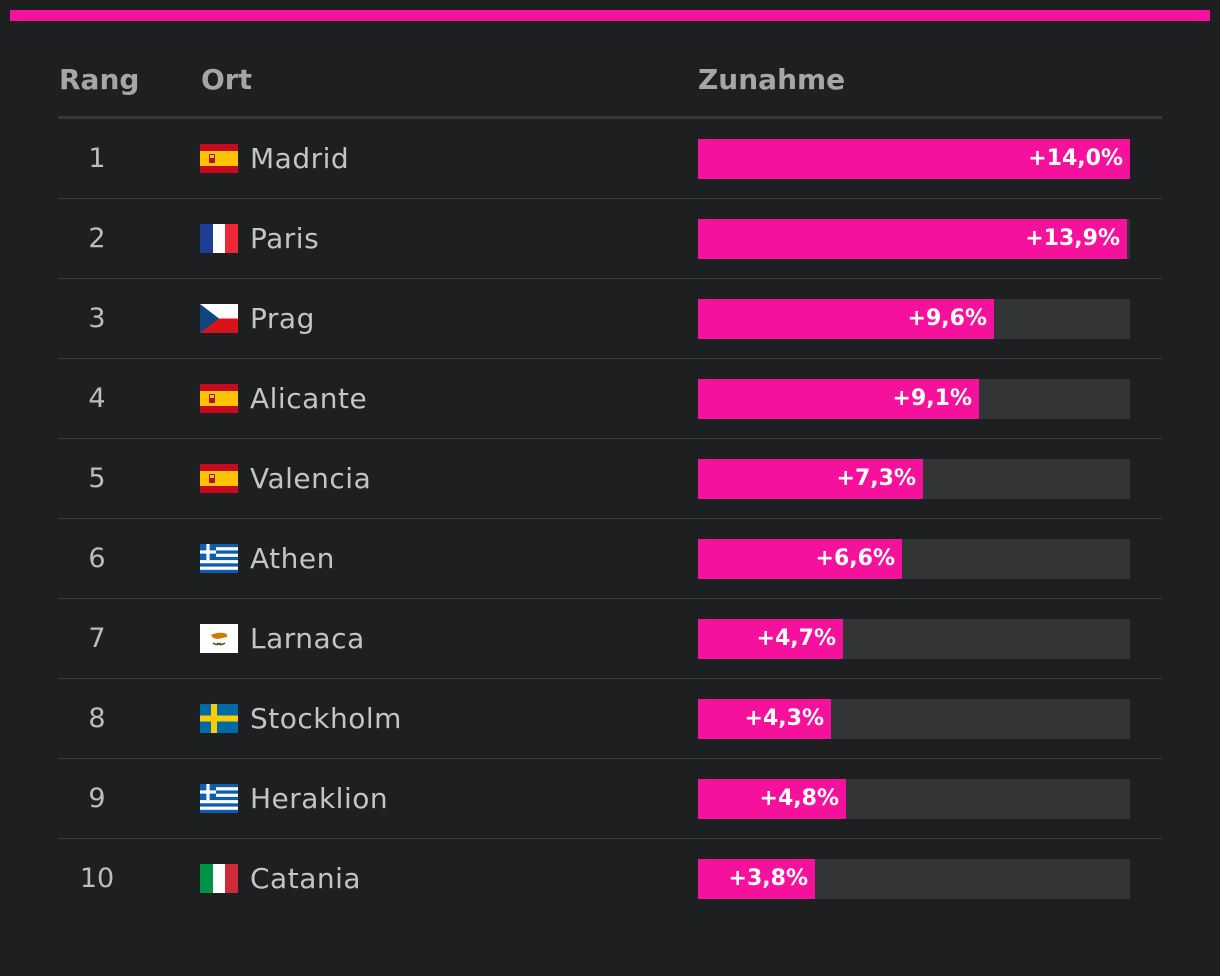 This screenshot has width=1220, height=976. Describe the element at coordinates (97, 318) in the screenshot. I see `rank-cell: 3` at that location.